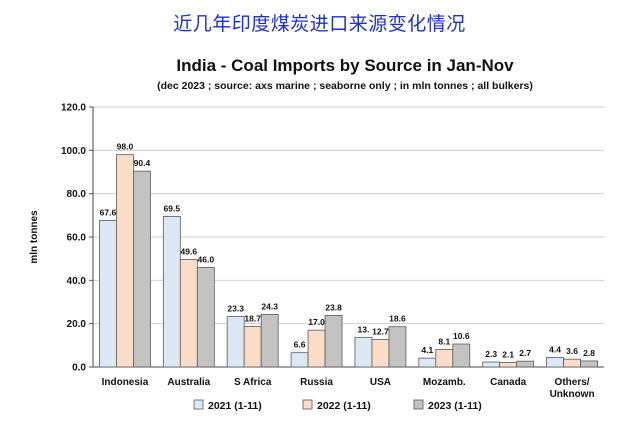 Image resolution: width=639 pixels, height=433 pixels. What do you see at coordinates (316, 382) in the screenshot?
I see `x-tick-label: Russia` at bounding box center [316, 382].